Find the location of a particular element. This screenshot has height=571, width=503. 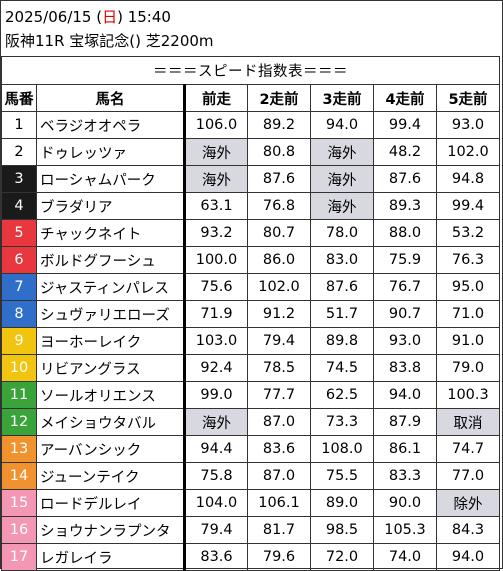

col-header-4back: 4走前 is located at coordinates (405, 98).